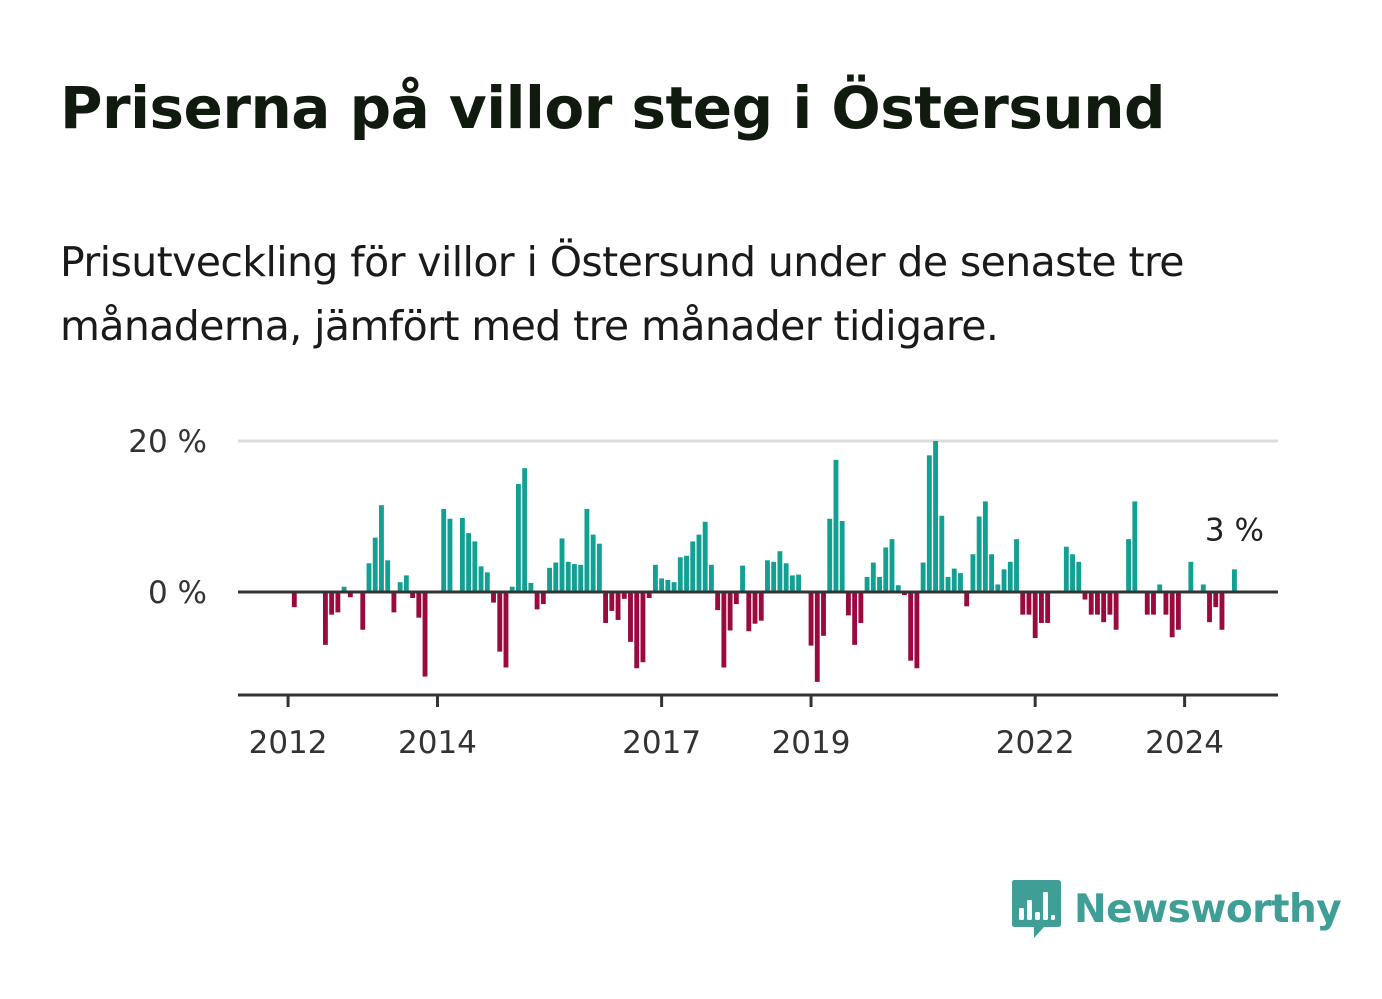 This screenshot has width=1382, height=999. I want to click on last-value-annotation: 3 %, so click(1234, 530).